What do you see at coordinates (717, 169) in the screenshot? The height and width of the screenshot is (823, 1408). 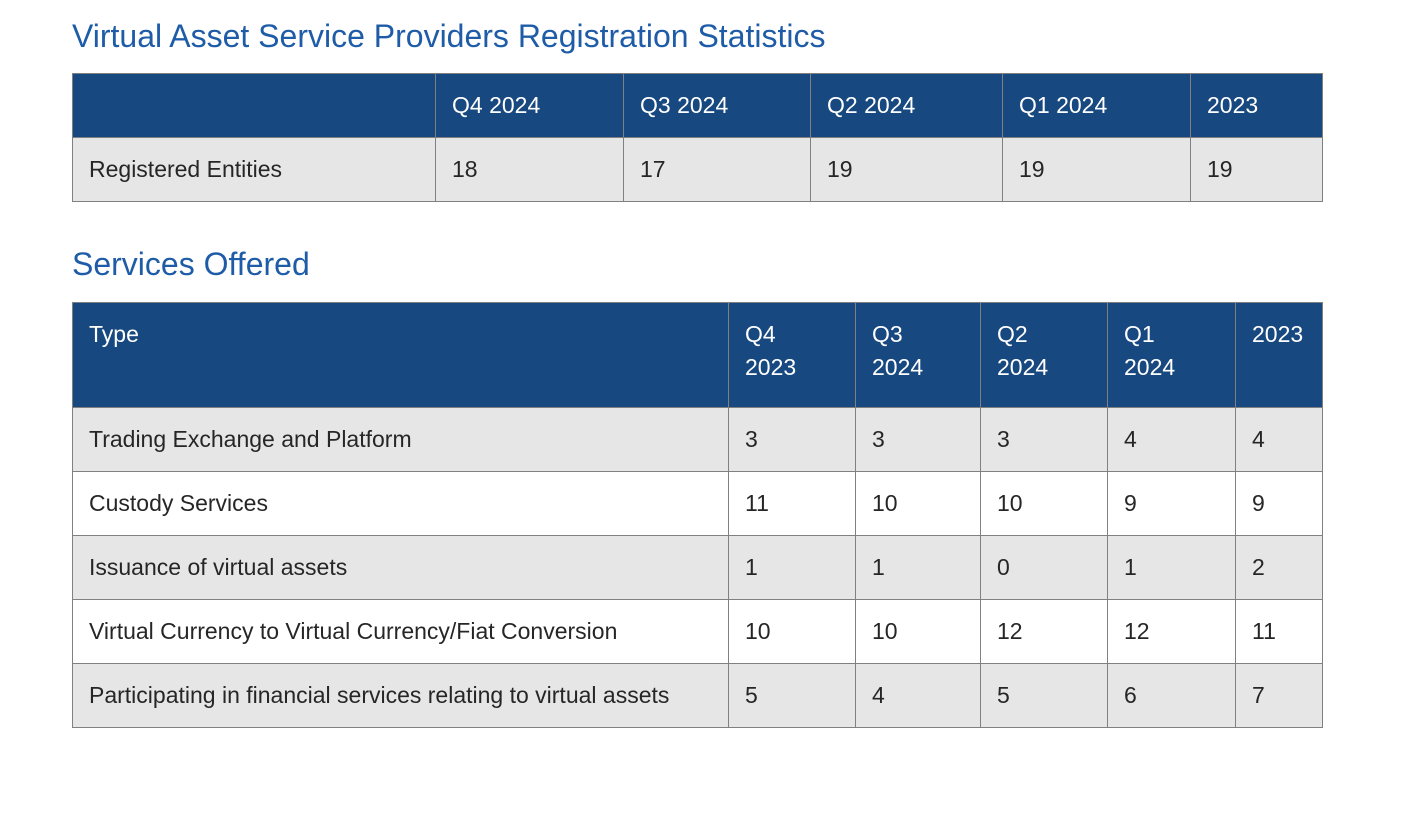 I see `table-cell: 17` at bounding box center [717, 169].